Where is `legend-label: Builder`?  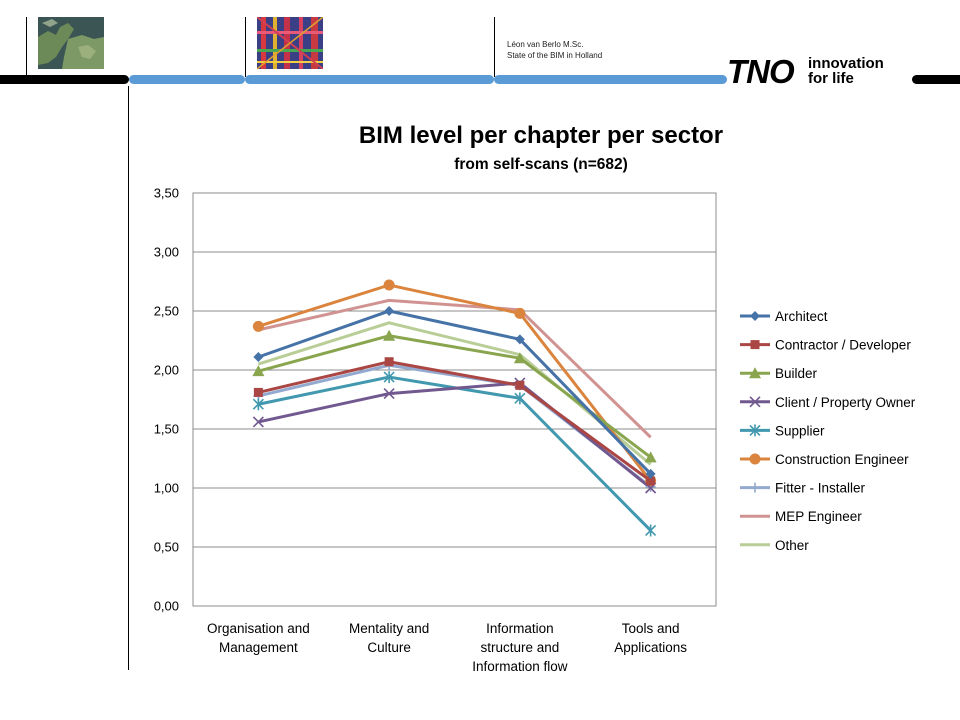
legend-label: Builder is located at coordinates (796, 373).